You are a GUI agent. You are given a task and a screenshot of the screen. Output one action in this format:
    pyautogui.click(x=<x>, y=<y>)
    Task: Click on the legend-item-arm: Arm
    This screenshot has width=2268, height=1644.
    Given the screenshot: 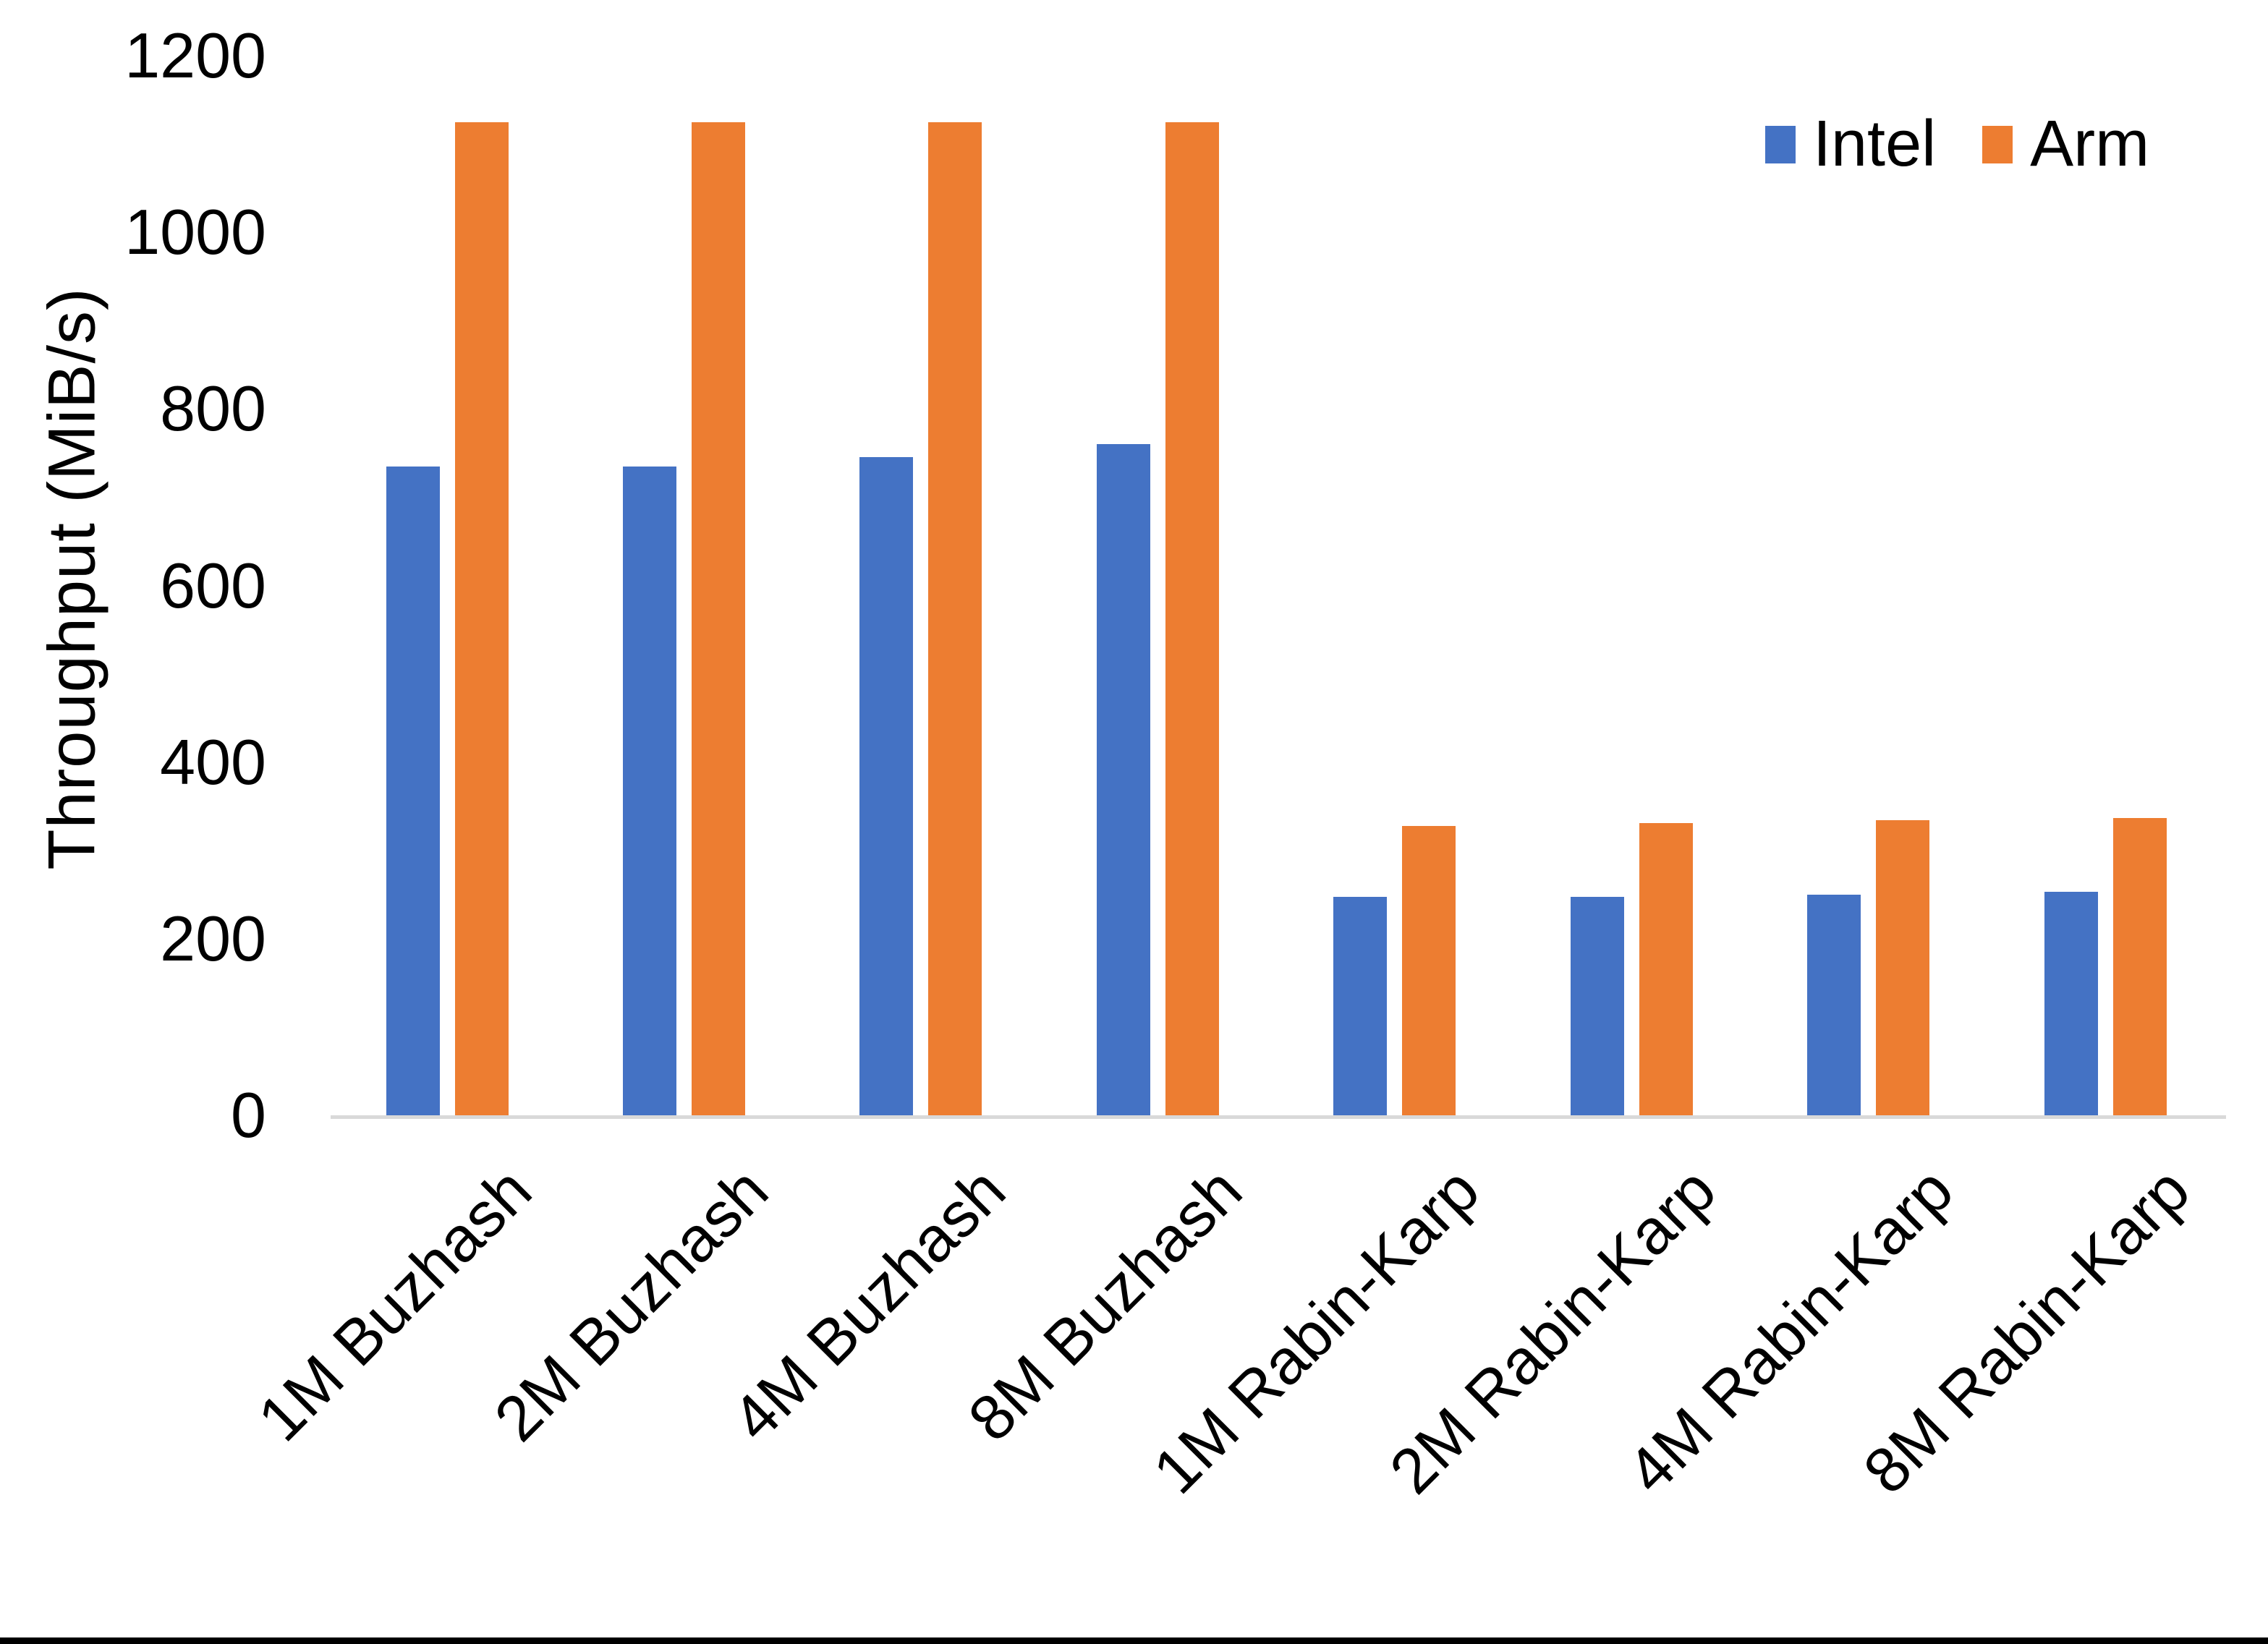 What is the action you would take?
    pyautogui.click(x=2065, y=144)
    